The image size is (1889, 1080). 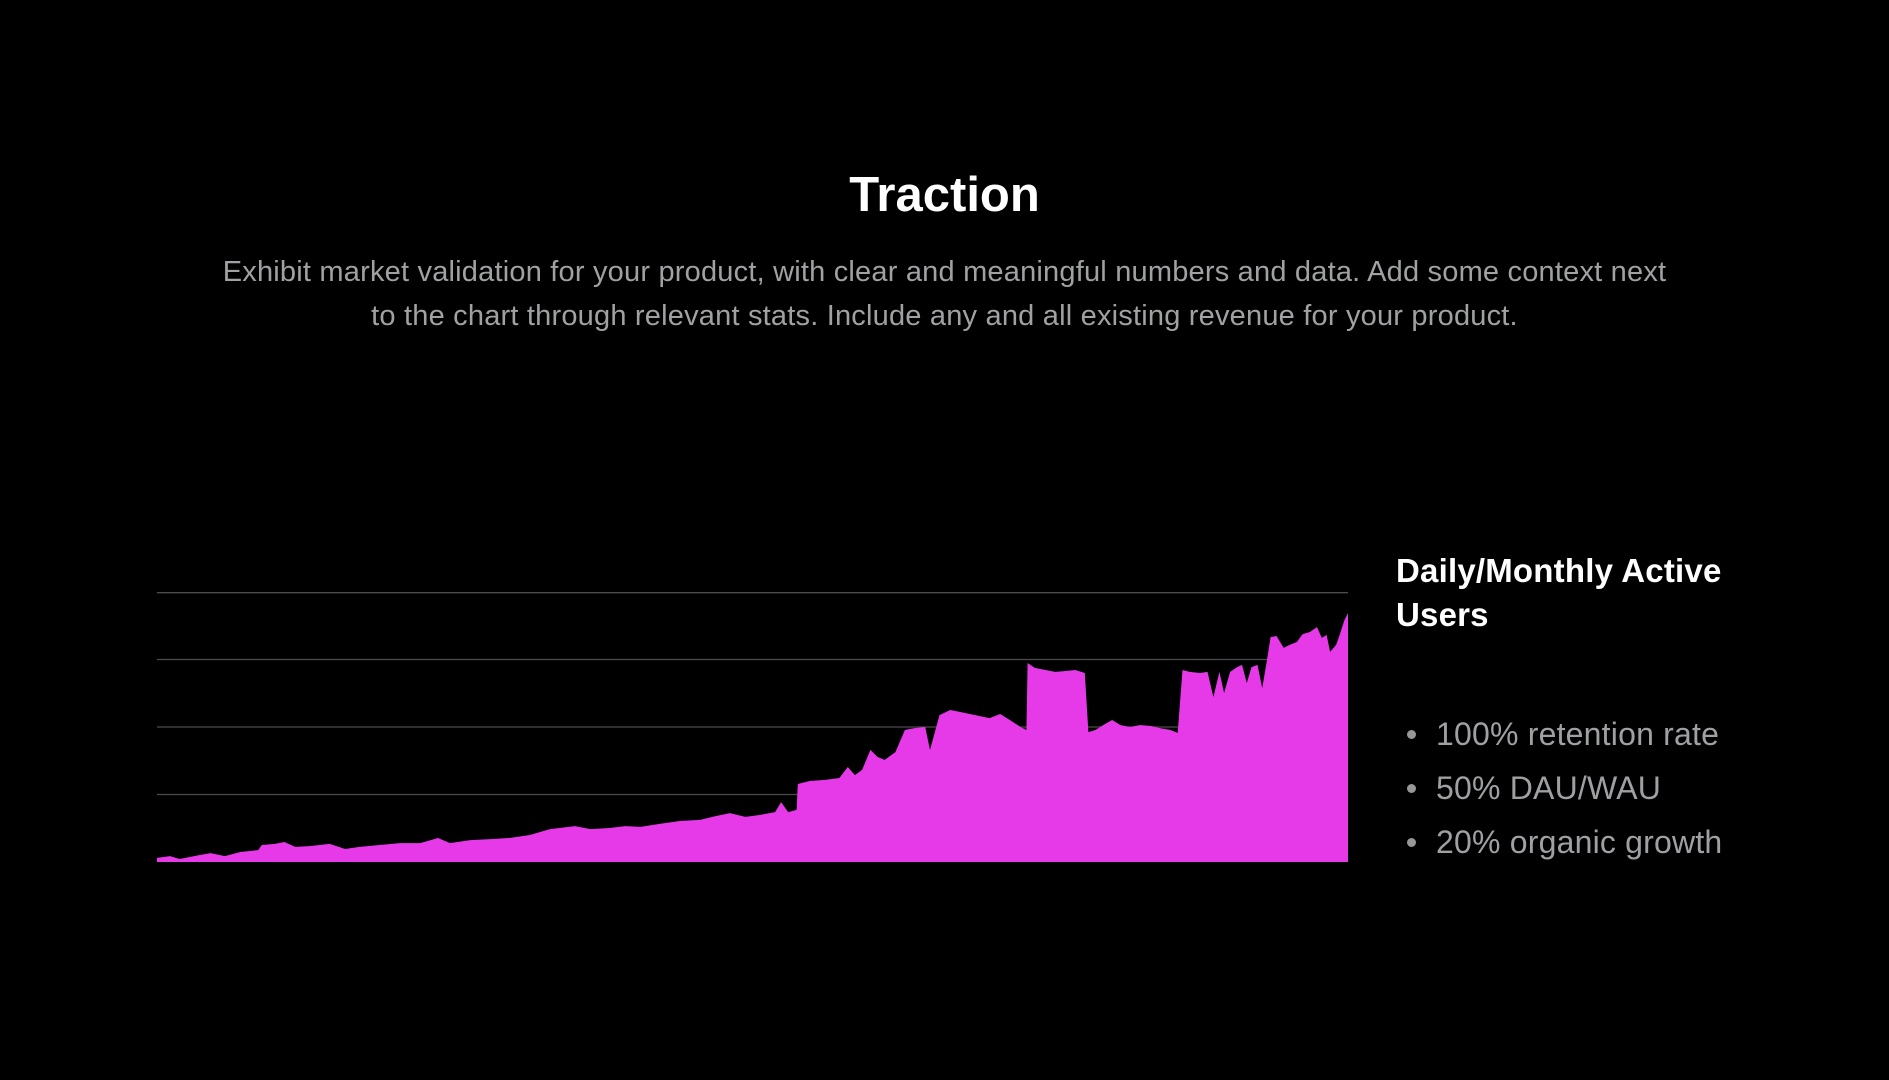 What do you see at coordinates (944, 195) in the screenshot?
I see `page-title: Traction` at bounding box center [944, 195].